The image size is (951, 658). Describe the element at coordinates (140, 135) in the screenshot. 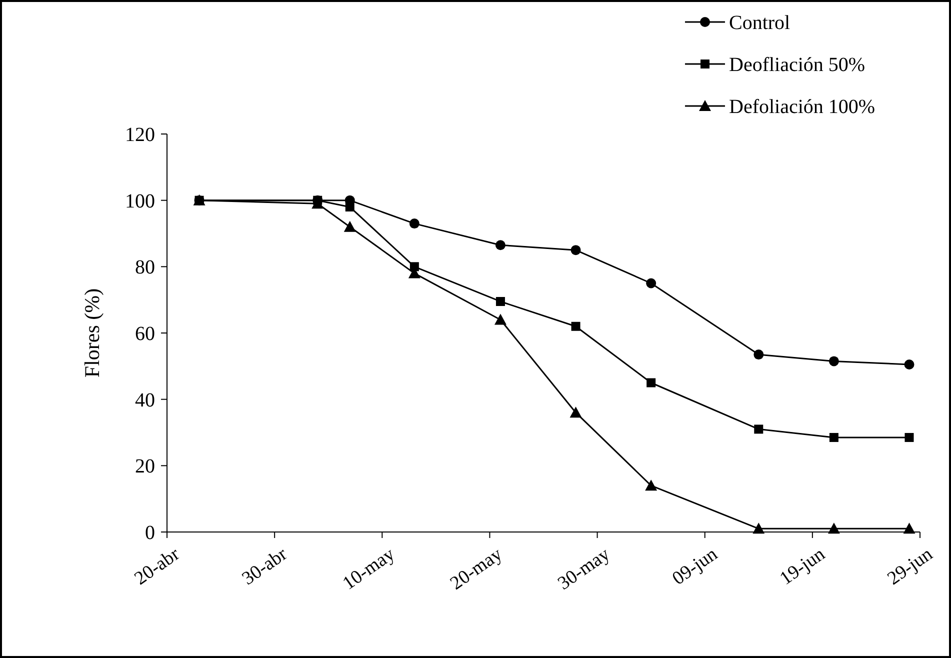

I see `y-tick-label: 120` at that location.